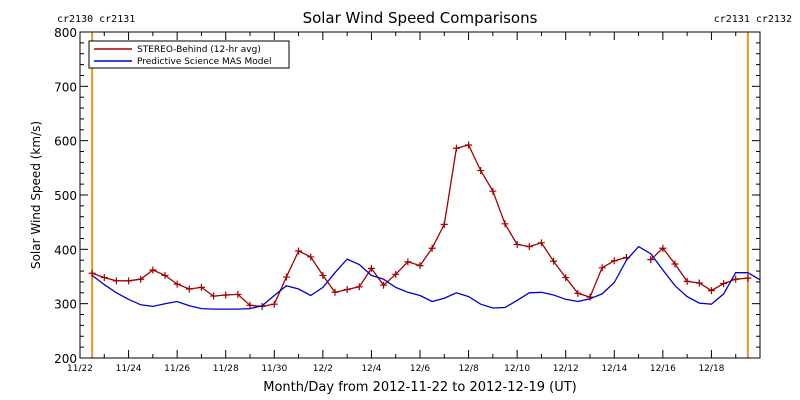  I want to click on chart-title: Solar Wind Speed Comparisons, so click(420, 18).